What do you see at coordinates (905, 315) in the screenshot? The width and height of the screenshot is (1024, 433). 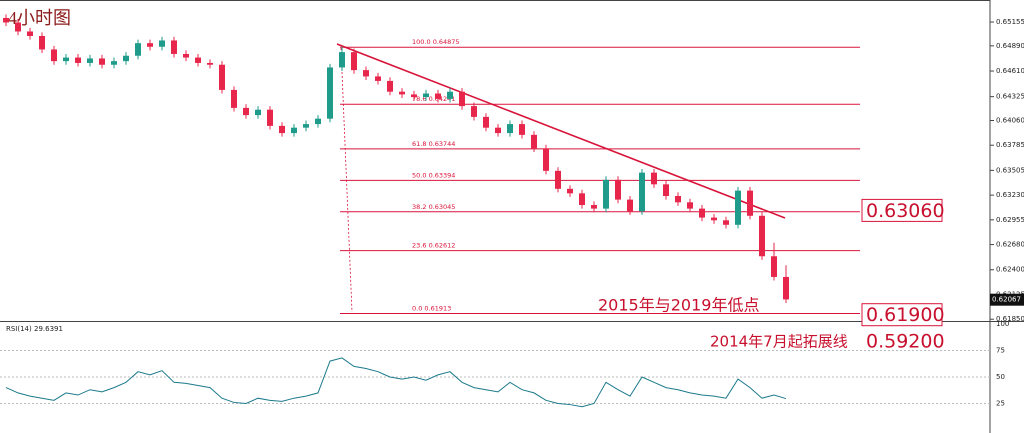 I see `level-label: 0.61900` at bounding box center [905, 315].